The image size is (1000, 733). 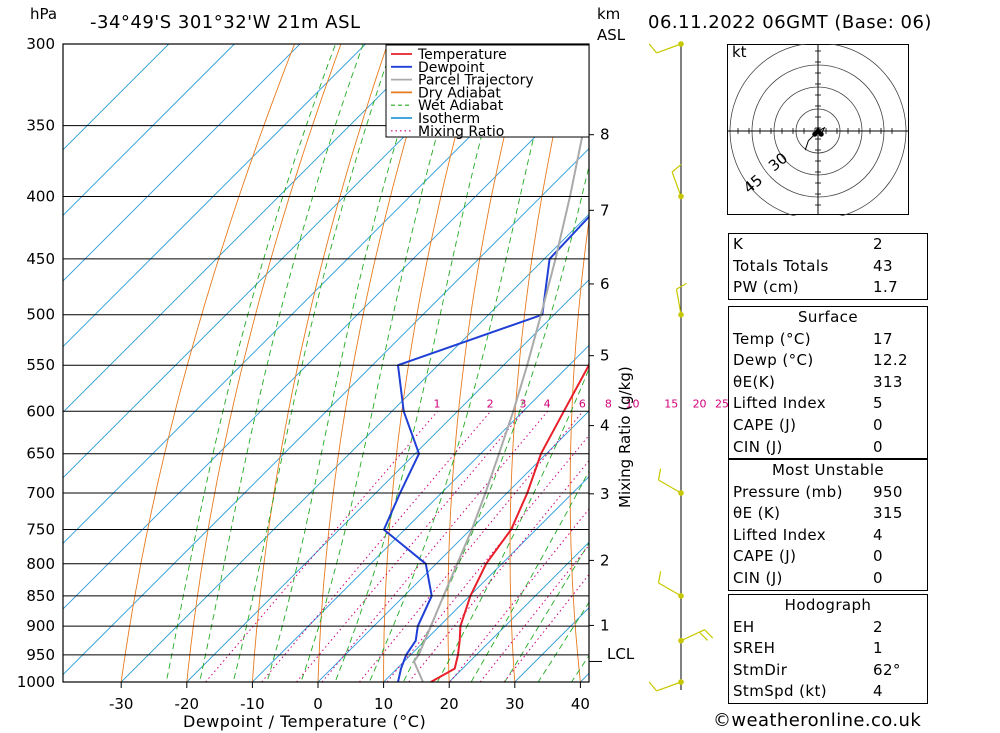 What do you see at coordinates (828, 536) in the screenshot?
I see `index-row: Lifted Index 4` at bounding box center [828, 536].